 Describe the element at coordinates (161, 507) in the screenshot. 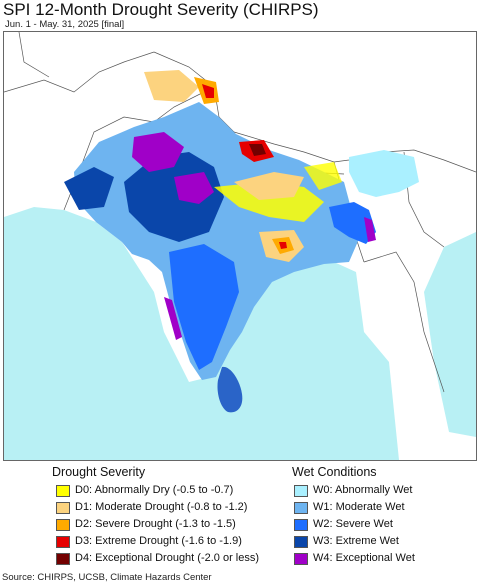

I see `legend-label-d1: D1: Moderate Drought (-0.8 to -1.2)` at that location.